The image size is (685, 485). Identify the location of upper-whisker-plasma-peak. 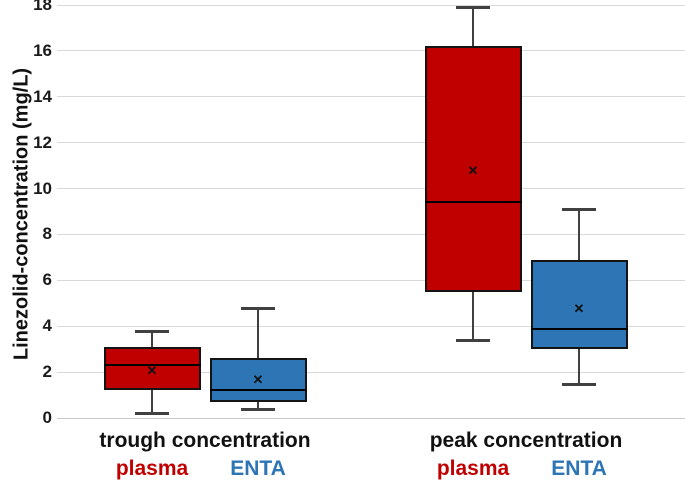
(473, 27).